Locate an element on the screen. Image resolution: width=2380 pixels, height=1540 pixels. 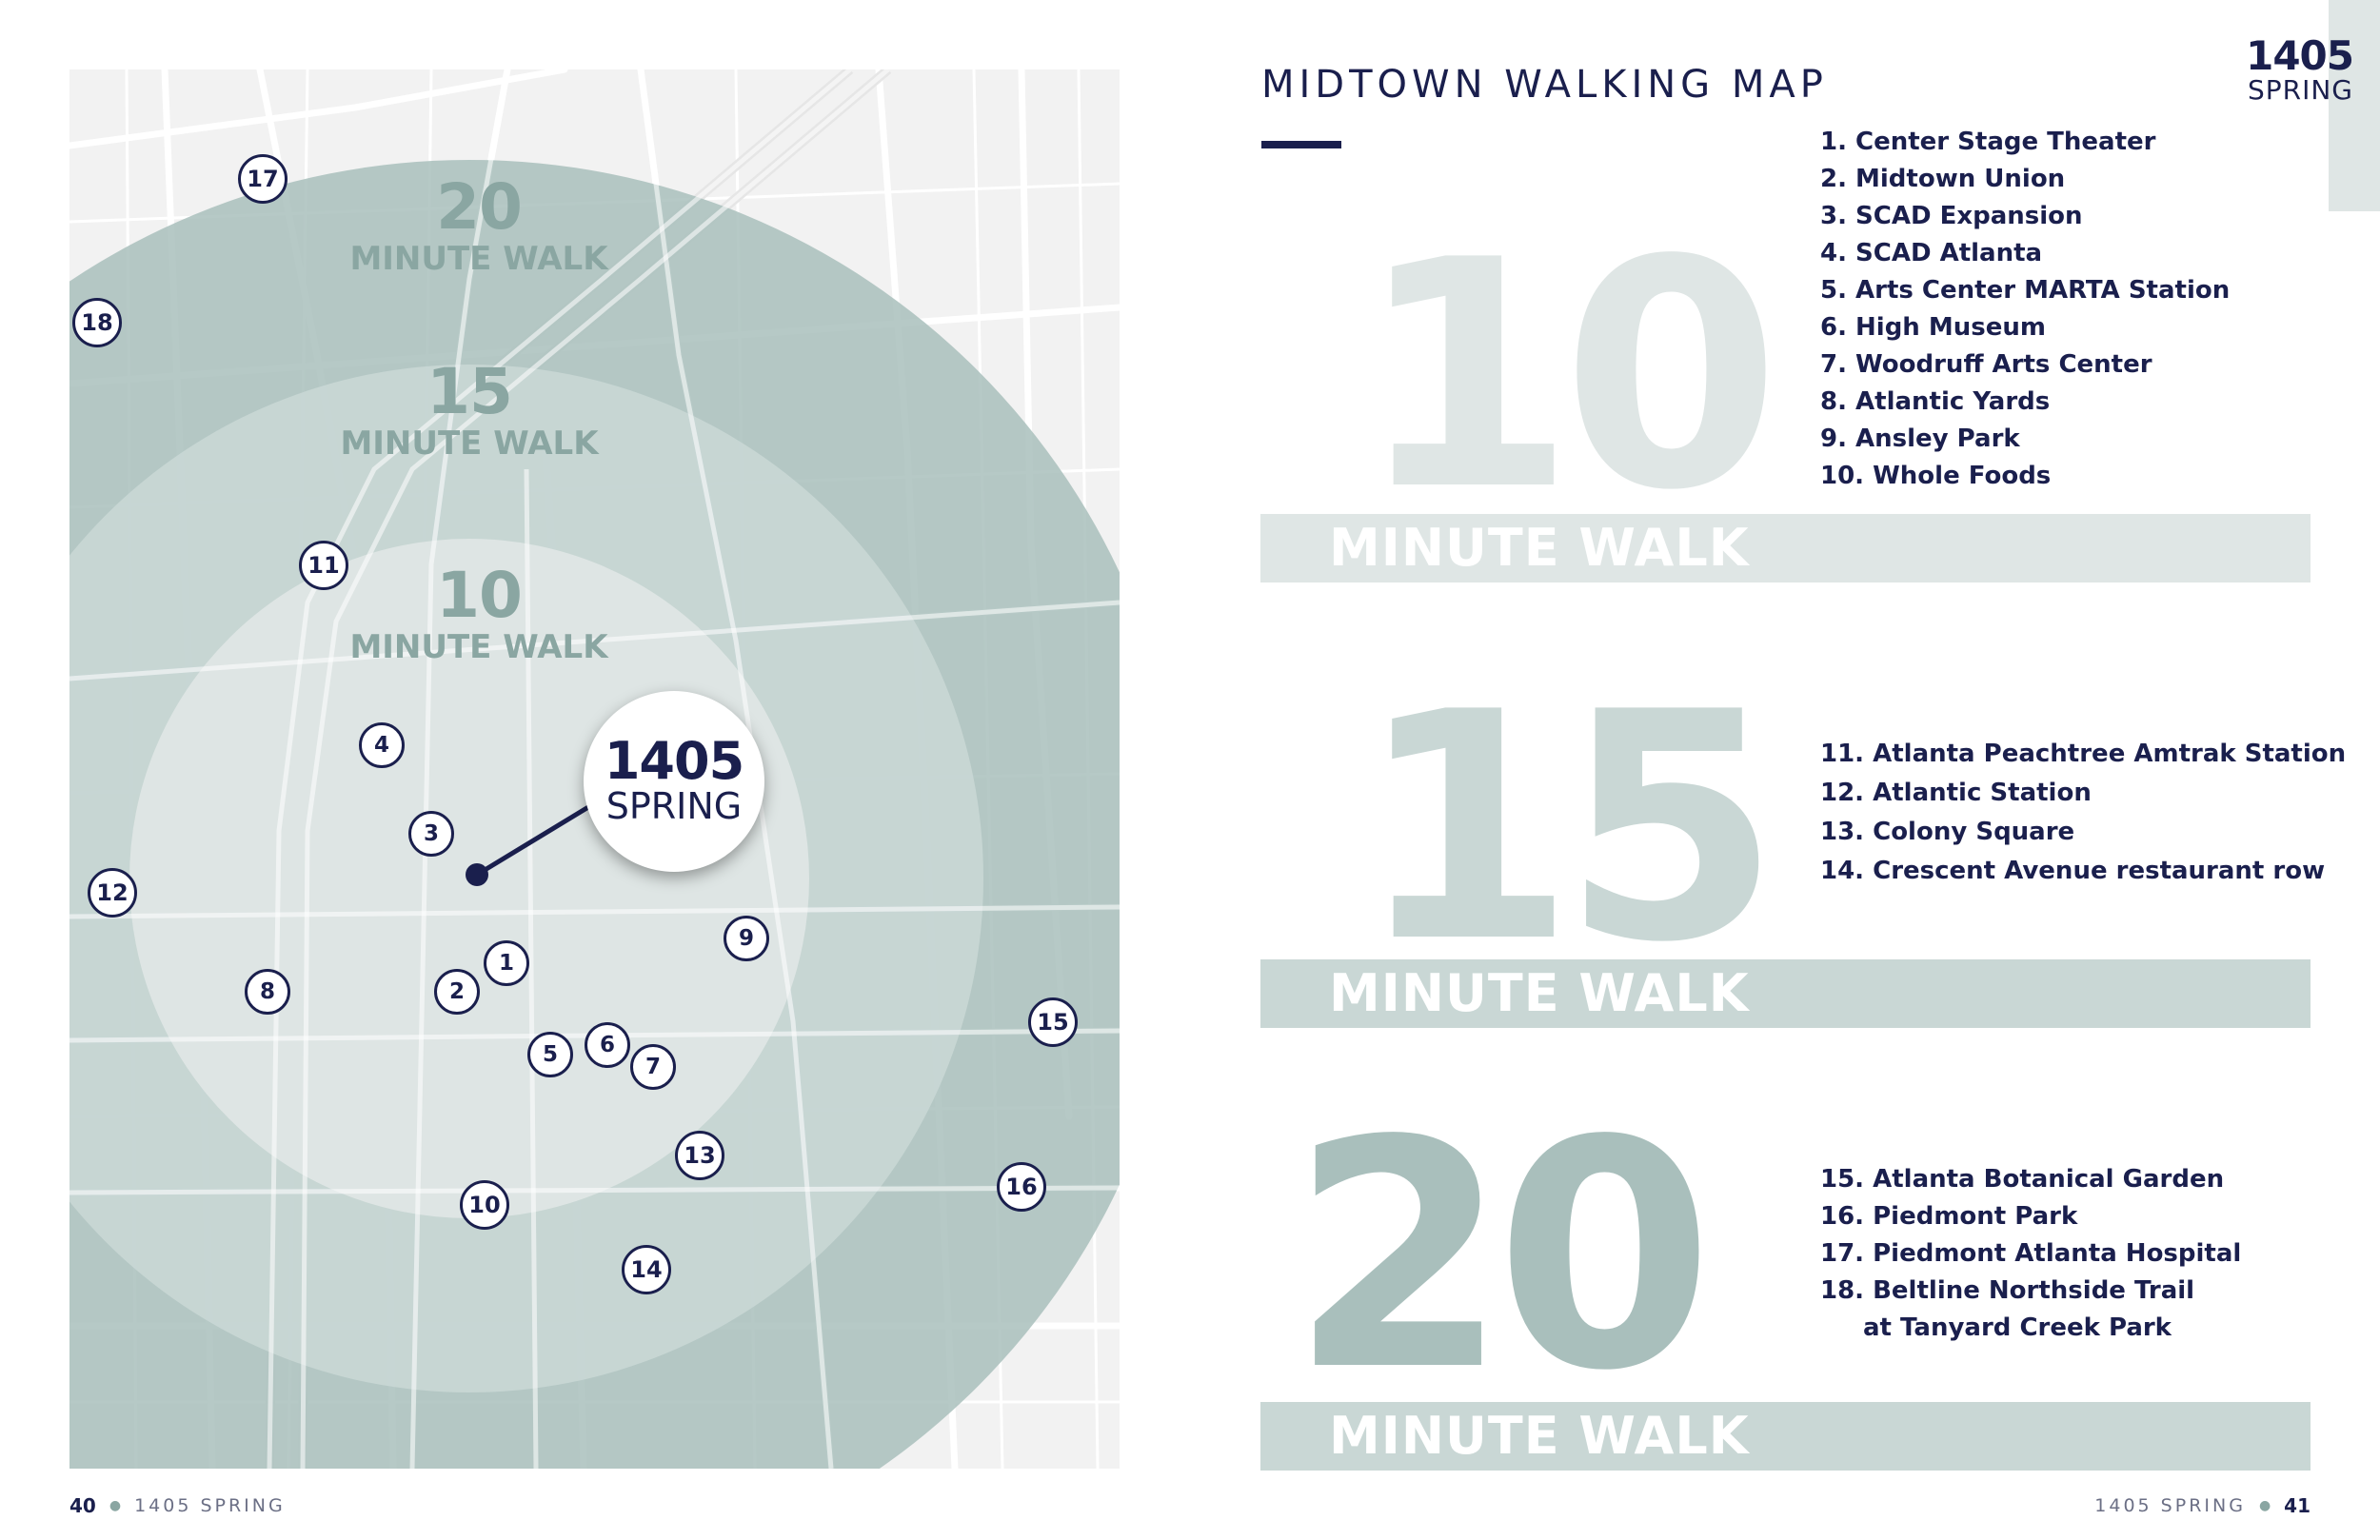
brand-number: 1405 is located at coordinates (2300, 55).